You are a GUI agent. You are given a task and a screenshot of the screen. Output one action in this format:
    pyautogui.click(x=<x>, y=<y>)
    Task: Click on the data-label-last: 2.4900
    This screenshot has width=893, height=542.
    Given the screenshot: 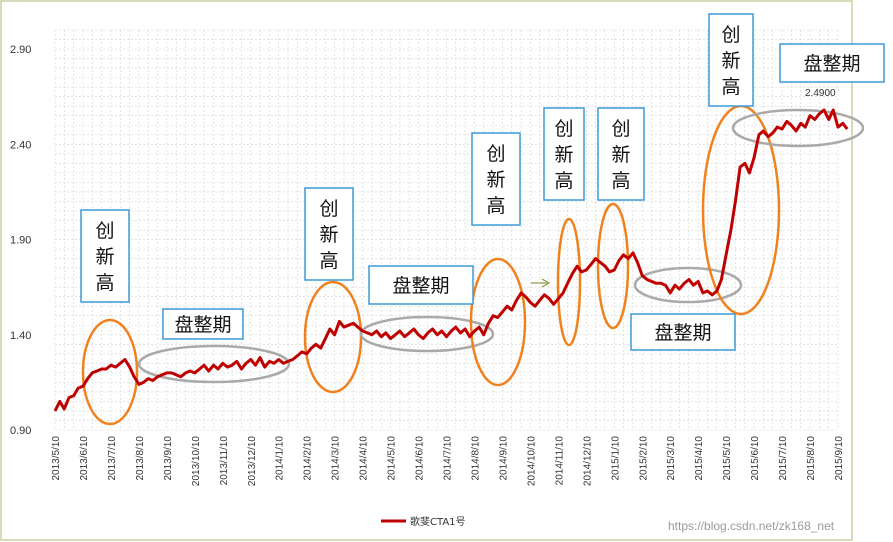 What is the action you would take?
    pyautogui.click(x=820, y=93)
    